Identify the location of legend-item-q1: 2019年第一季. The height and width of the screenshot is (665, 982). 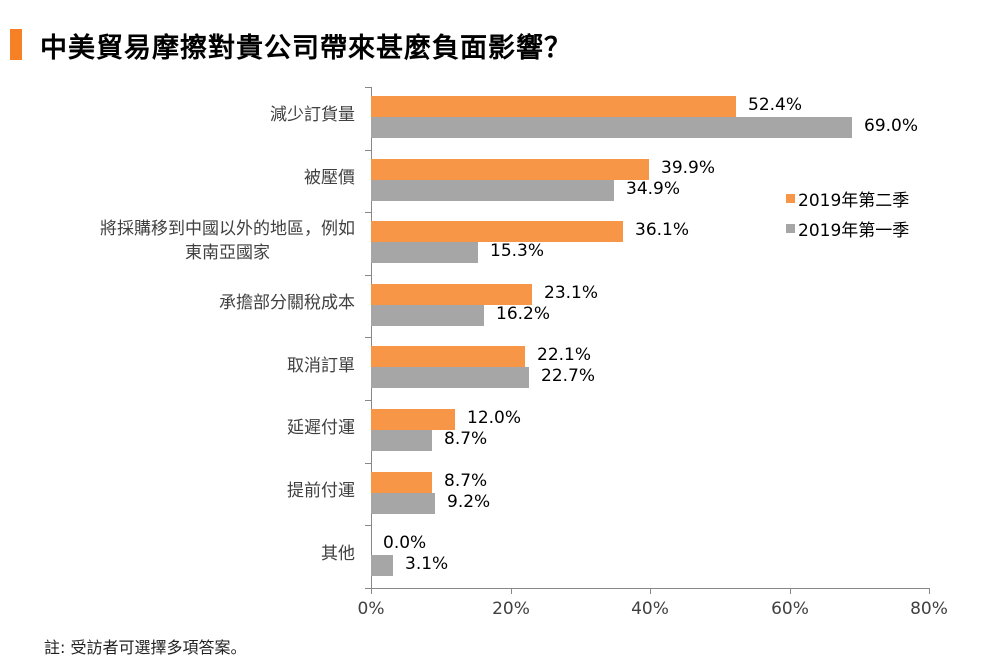
(847, 228).